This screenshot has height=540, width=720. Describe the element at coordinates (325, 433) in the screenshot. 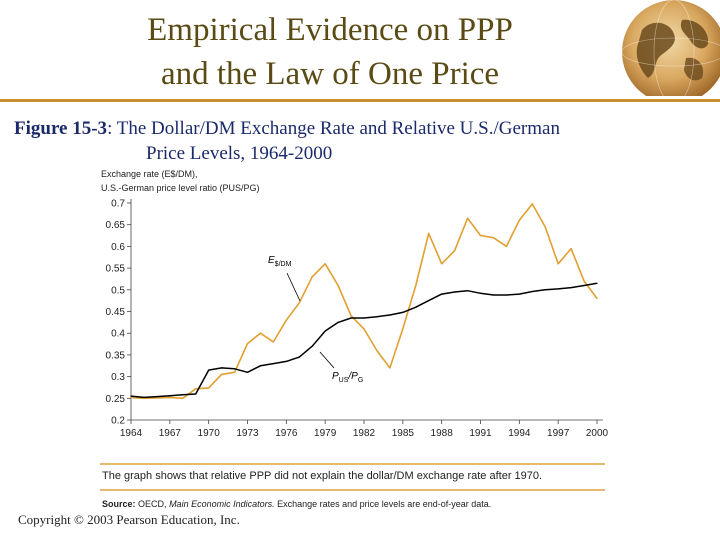

I see `x-tick-label: 1979` at that location.